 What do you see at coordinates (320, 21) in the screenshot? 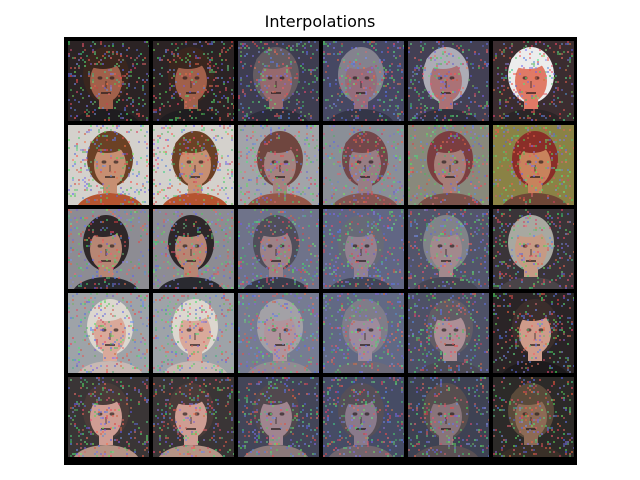
I see `figure-title: Interpolations` at bounding box center [320, 21].